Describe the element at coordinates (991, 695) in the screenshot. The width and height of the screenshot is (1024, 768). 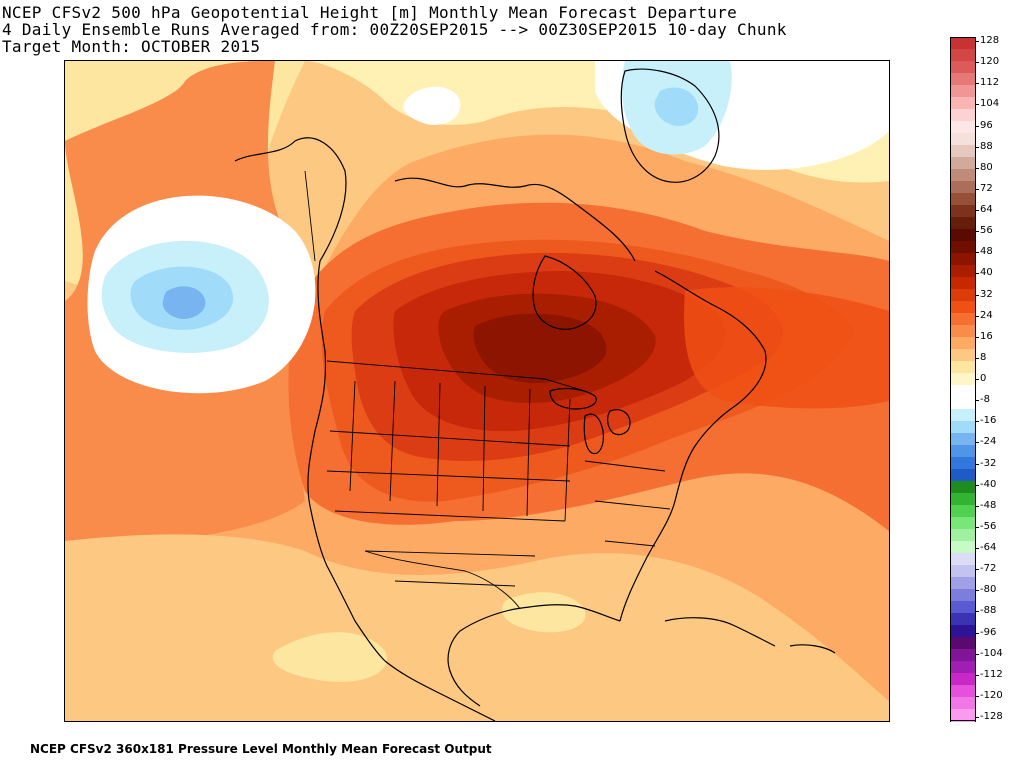
I see `colorbar-tick-label: -120` at that location.